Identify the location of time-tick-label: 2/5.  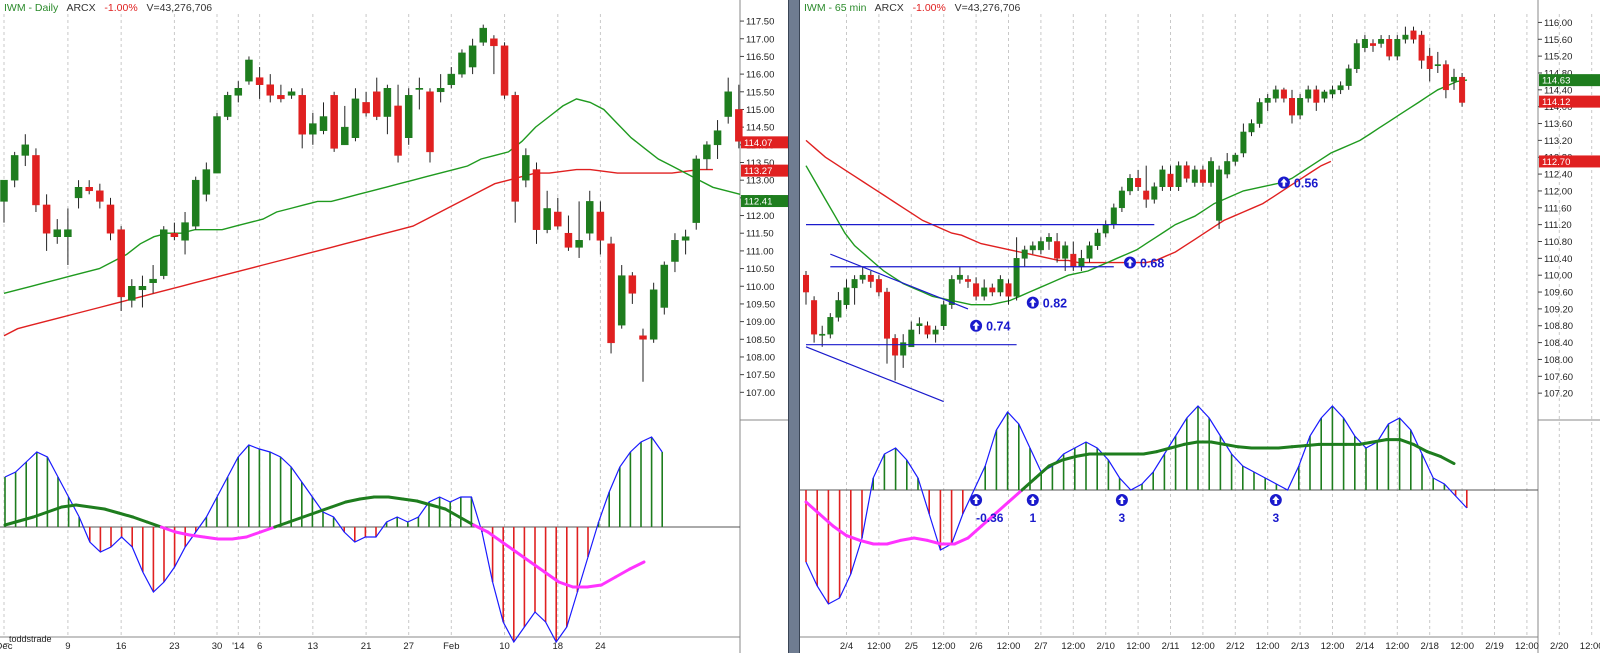
(911, 646).